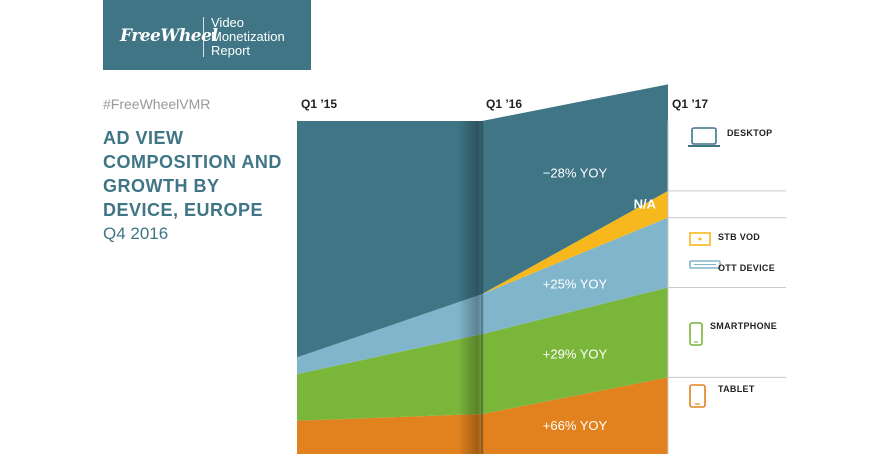  I want to click on legend-label-ott-device: OTT DEVICE, so click(746, 268).